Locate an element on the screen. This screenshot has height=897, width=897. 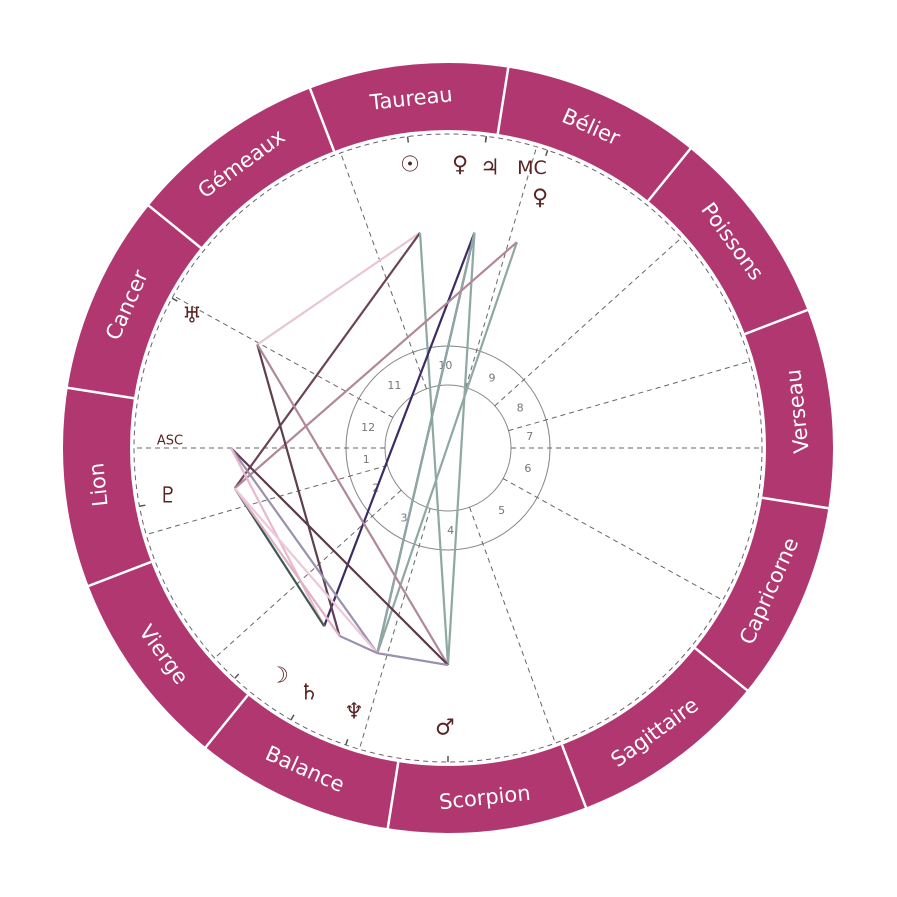
pluto-icon: ♇ is located at coordinates (168, 496).